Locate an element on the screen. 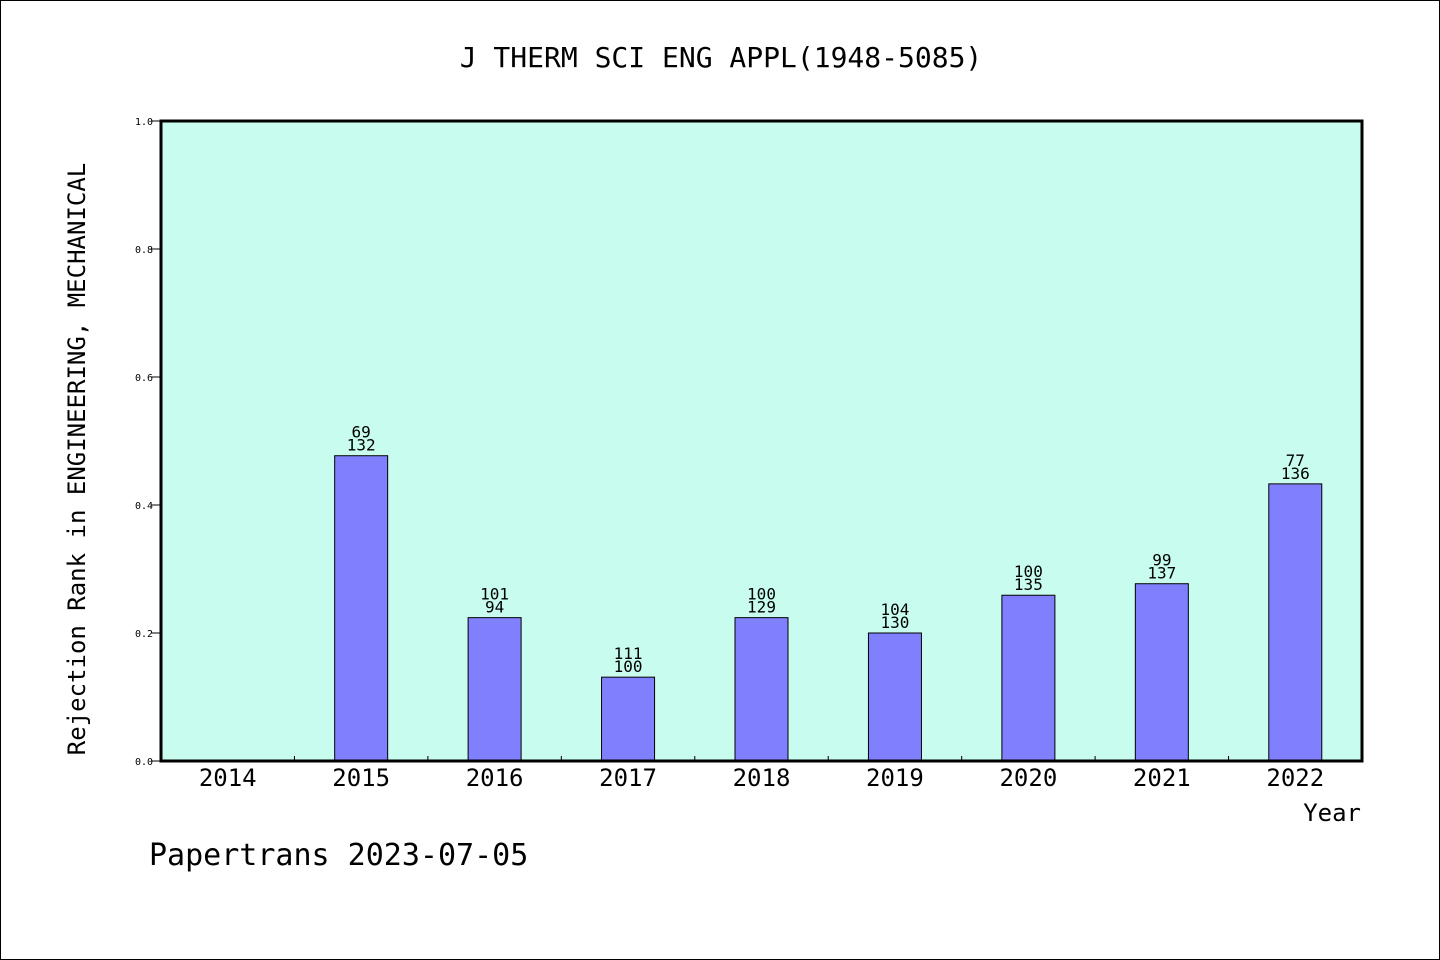 The height and width of the screenshot is (960, 1440). data-label: 111 is located at coordinates (628, 653).